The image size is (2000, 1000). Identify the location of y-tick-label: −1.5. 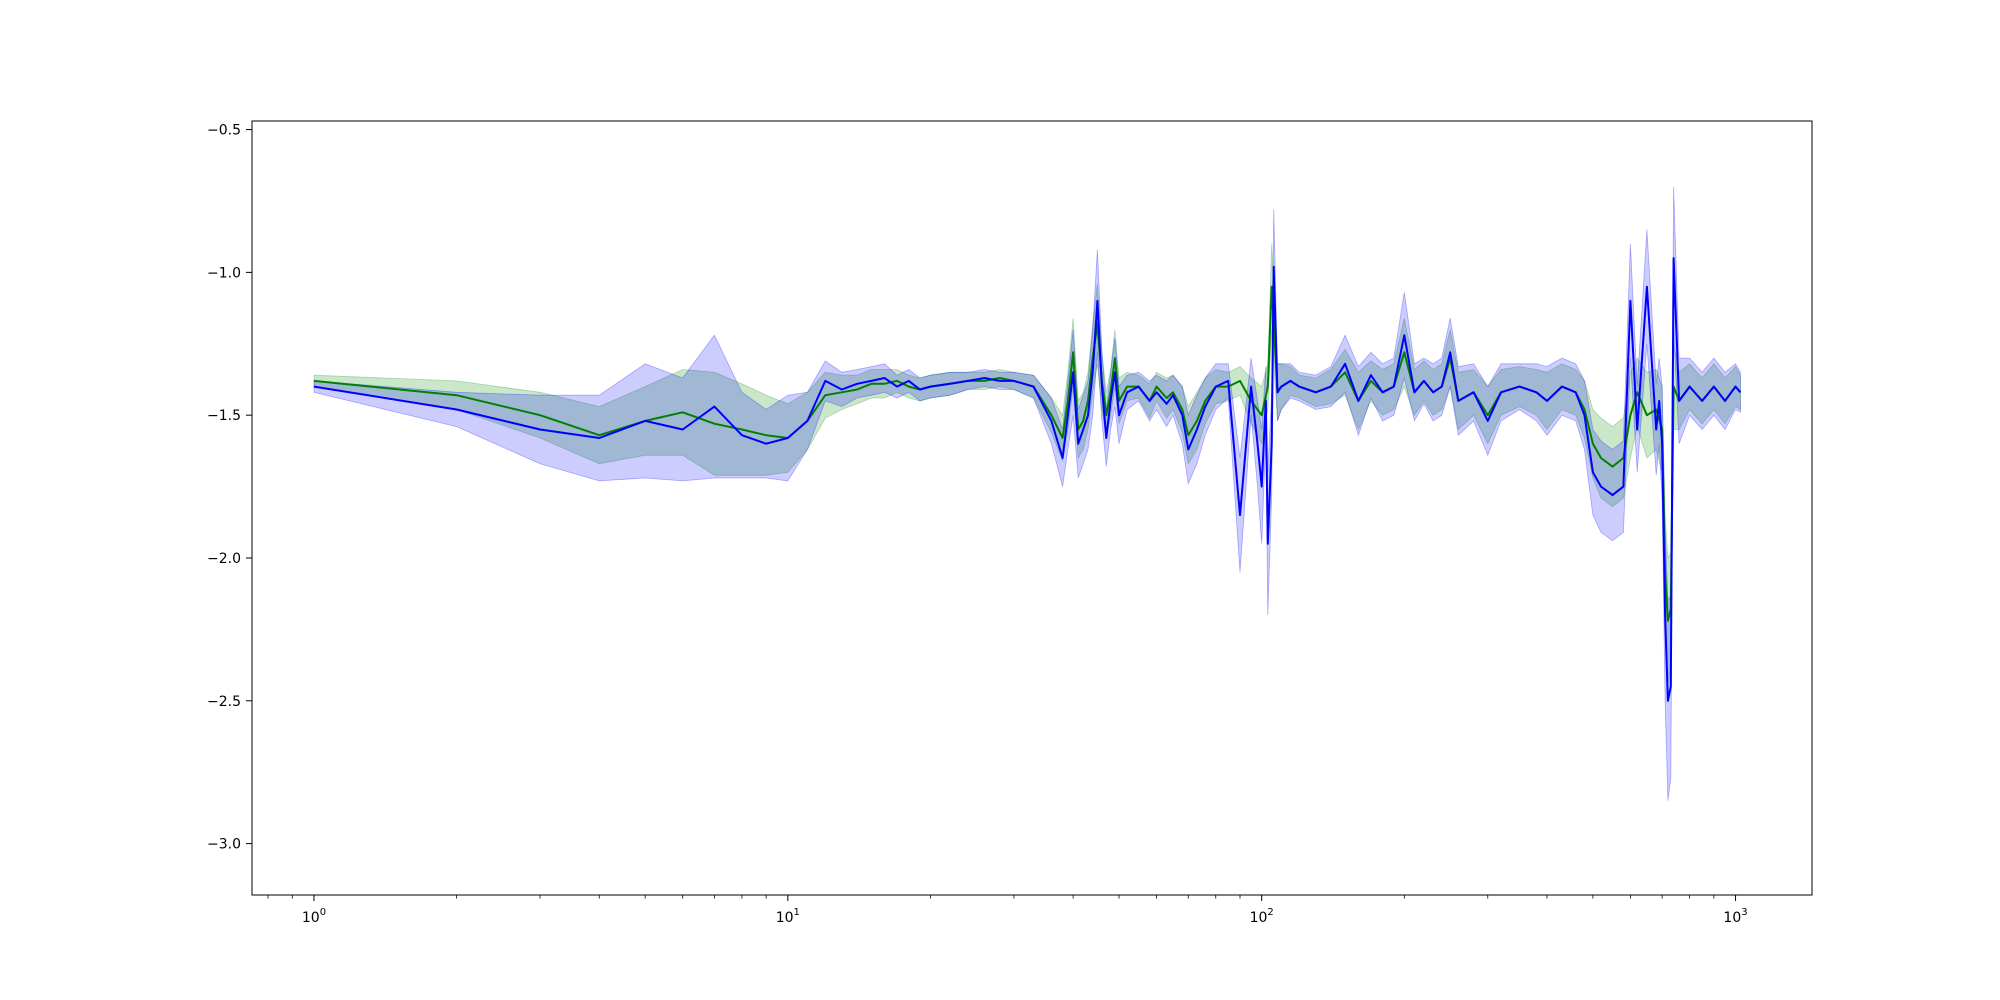
(224, 416).